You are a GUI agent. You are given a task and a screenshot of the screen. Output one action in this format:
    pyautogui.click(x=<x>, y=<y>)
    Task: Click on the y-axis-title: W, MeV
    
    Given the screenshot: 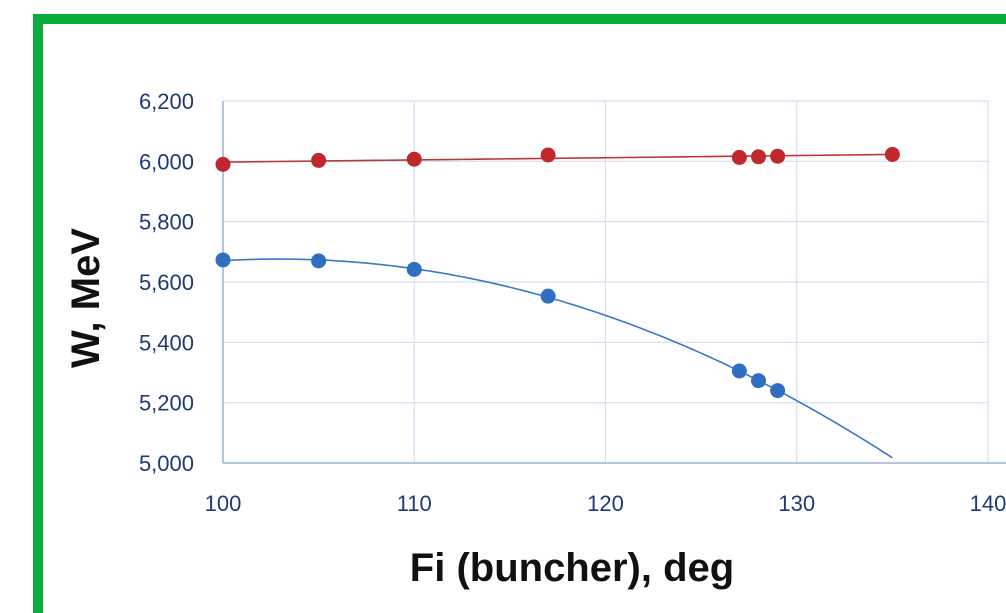 What is the action you would take?
    pyautogui.click(x=86, y=298)
    